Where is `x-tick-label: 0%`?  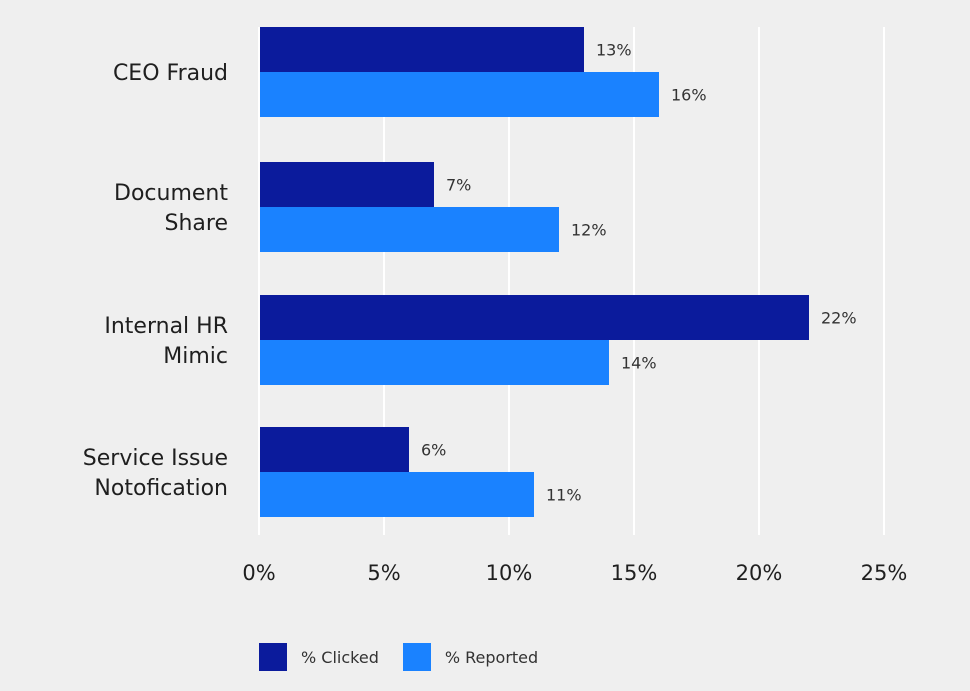 x-tick-label: 0% is located at coordinates (258, 573).